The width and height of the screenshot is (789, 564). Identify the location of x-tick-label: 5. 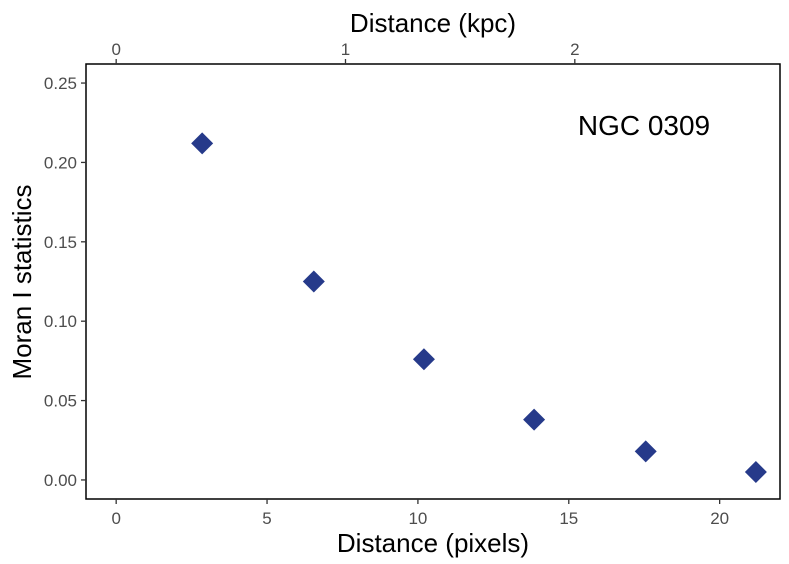
(266, 518).